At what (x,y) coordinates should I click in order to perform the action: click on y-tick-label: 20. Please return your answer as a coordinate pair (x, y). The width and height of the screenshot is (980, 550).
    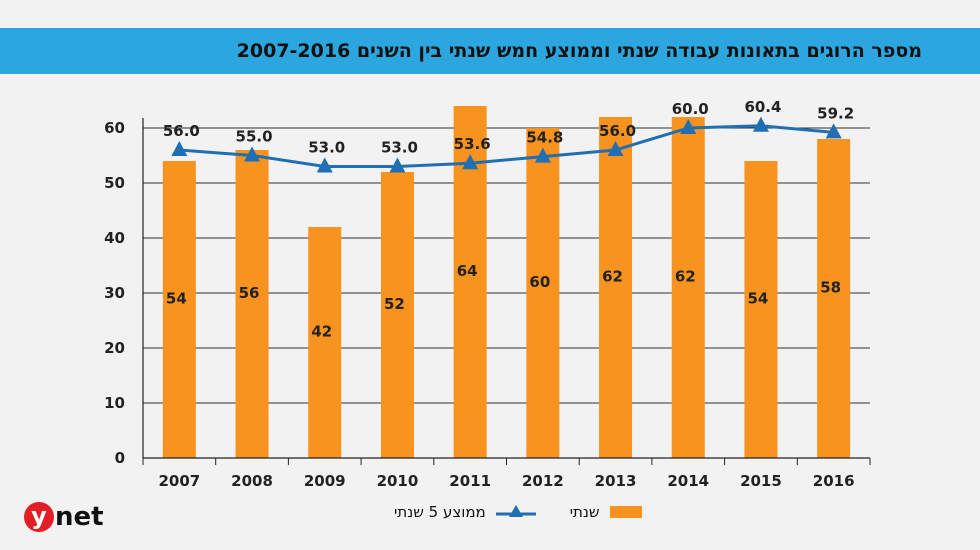
    Looking at the image, I should click on (114, 348).